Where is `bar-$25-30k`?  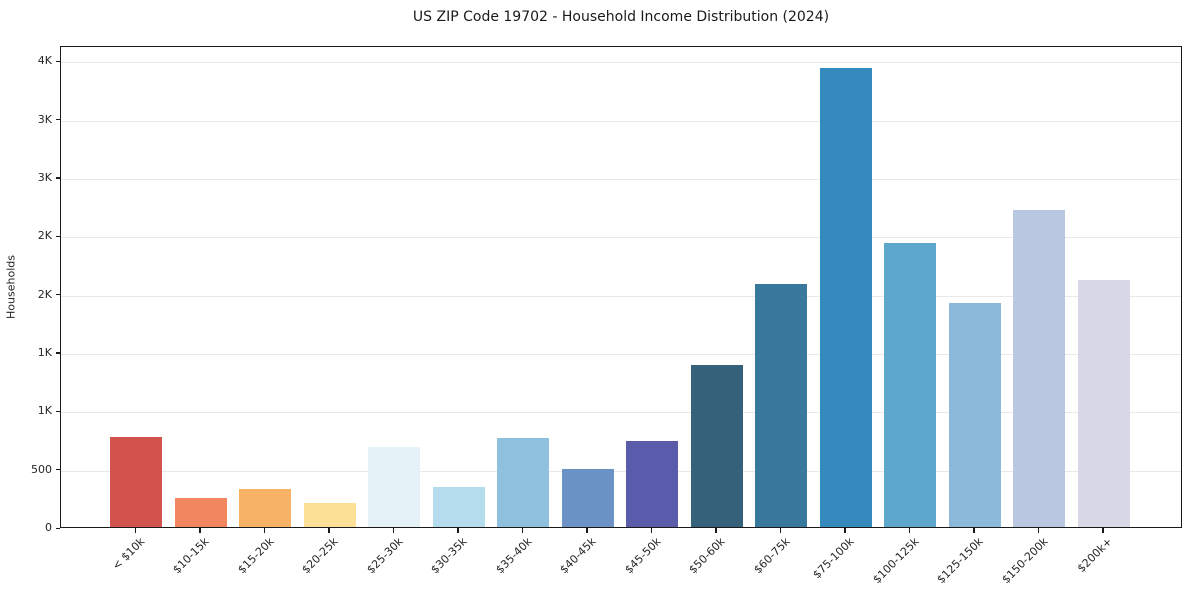 bar-$25-30k is located at coordinates (394, 487).